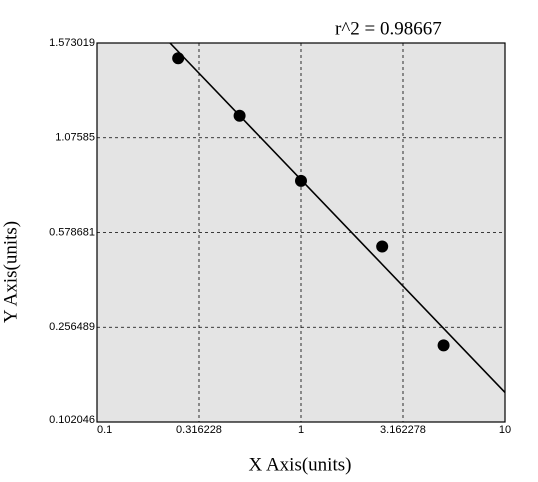 Image resolution: width=538 pixels, height=482 pixels. I want to click on x-tick-label: 0.316228, so click(199, 430).